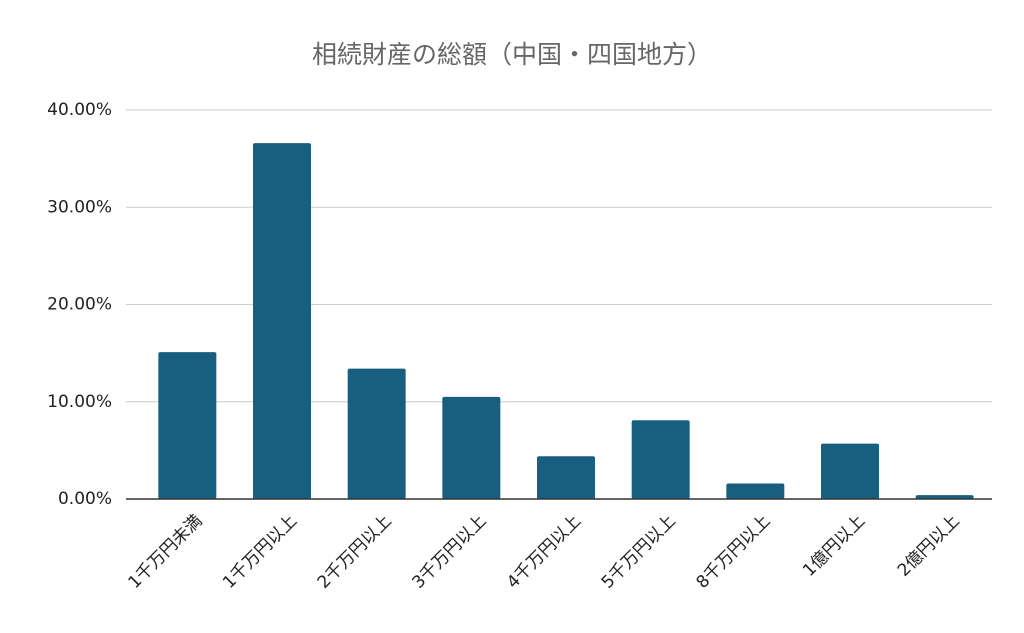 The height and width of the screenshot is (633, 1024). Describe the element at coordinates (79, 402) in the screenshot. I see `y-tick-label: 10.00%` at that location.